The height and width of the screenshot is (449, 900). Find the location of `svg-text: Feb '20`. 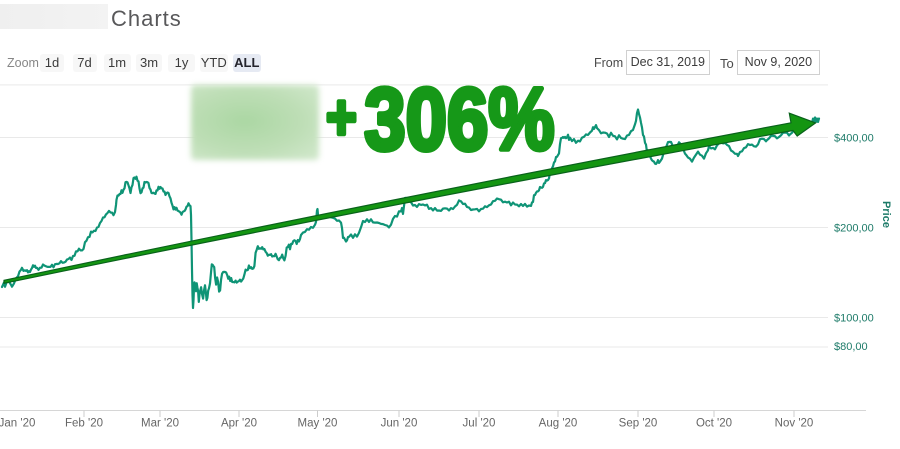

svg-text: Feb '20 is located at coordinates (84, 424).